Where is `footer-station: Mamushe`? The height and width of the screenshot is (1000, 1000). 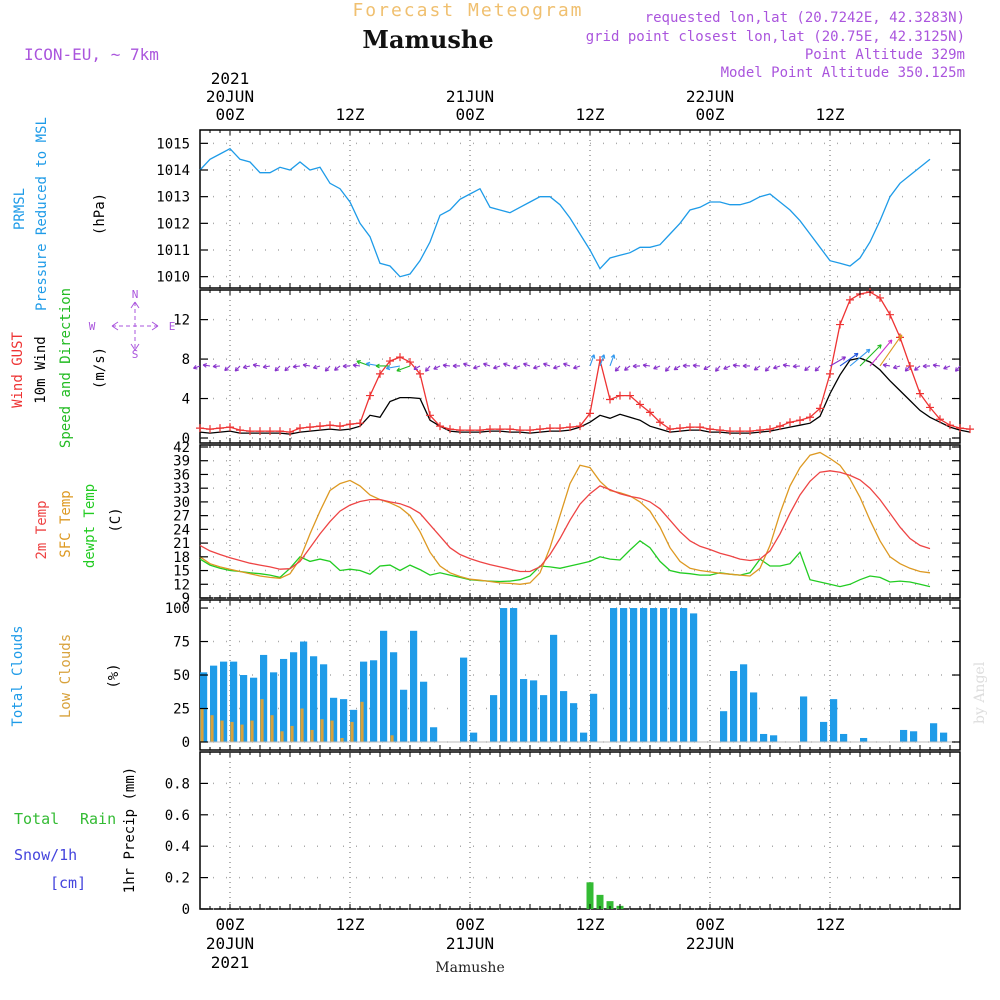
footer-station: Mamushe is located at coordinates (469, 968).